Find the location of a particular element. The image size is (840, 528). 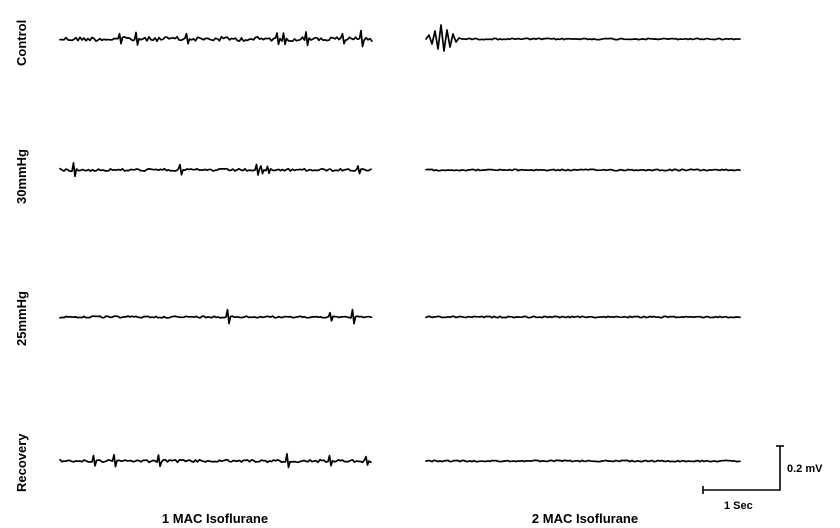

row-label-30mmhg: 30mmHg is located at coordinates (21, 176).